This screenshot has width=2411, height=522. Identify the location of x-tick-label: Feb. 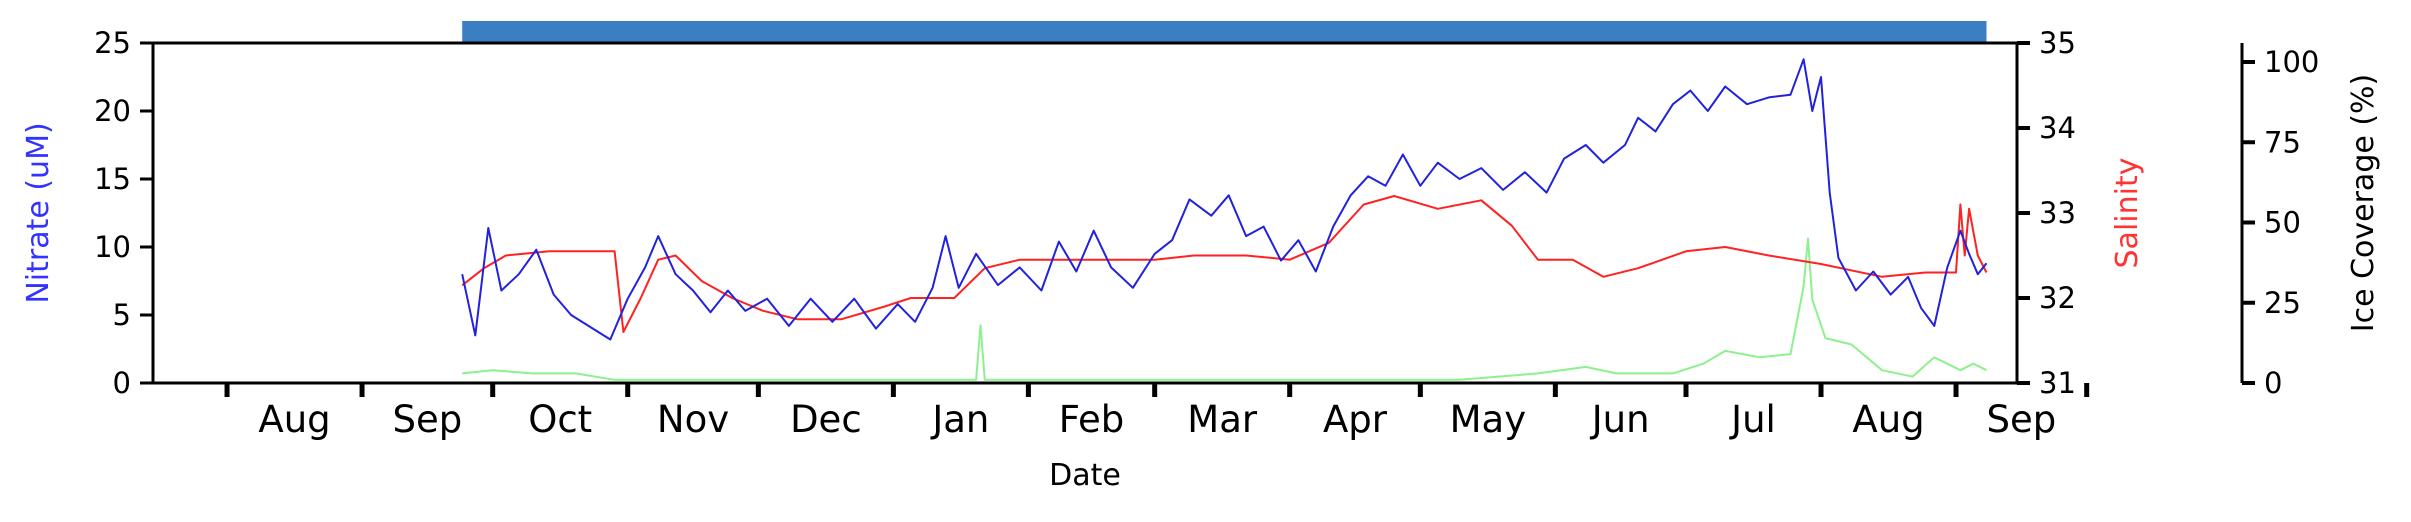
(1092, 419).